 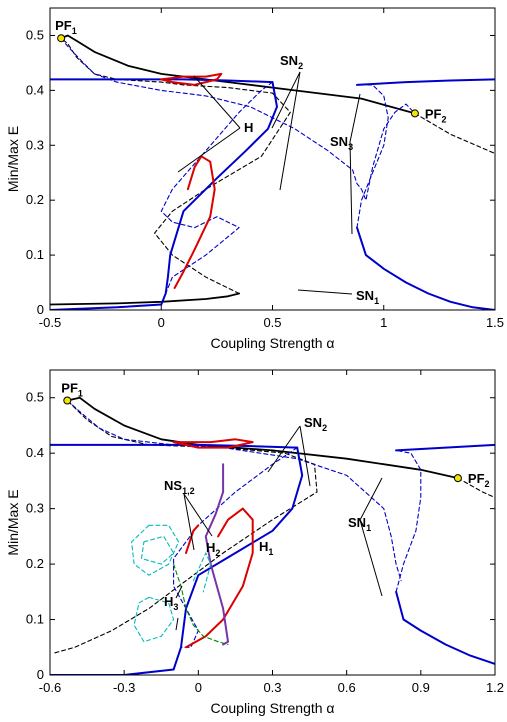 What do you see at coordinates (266, 548) in the screenshot?
I see `annotation-label: H1` at bounding box center [266, 548].